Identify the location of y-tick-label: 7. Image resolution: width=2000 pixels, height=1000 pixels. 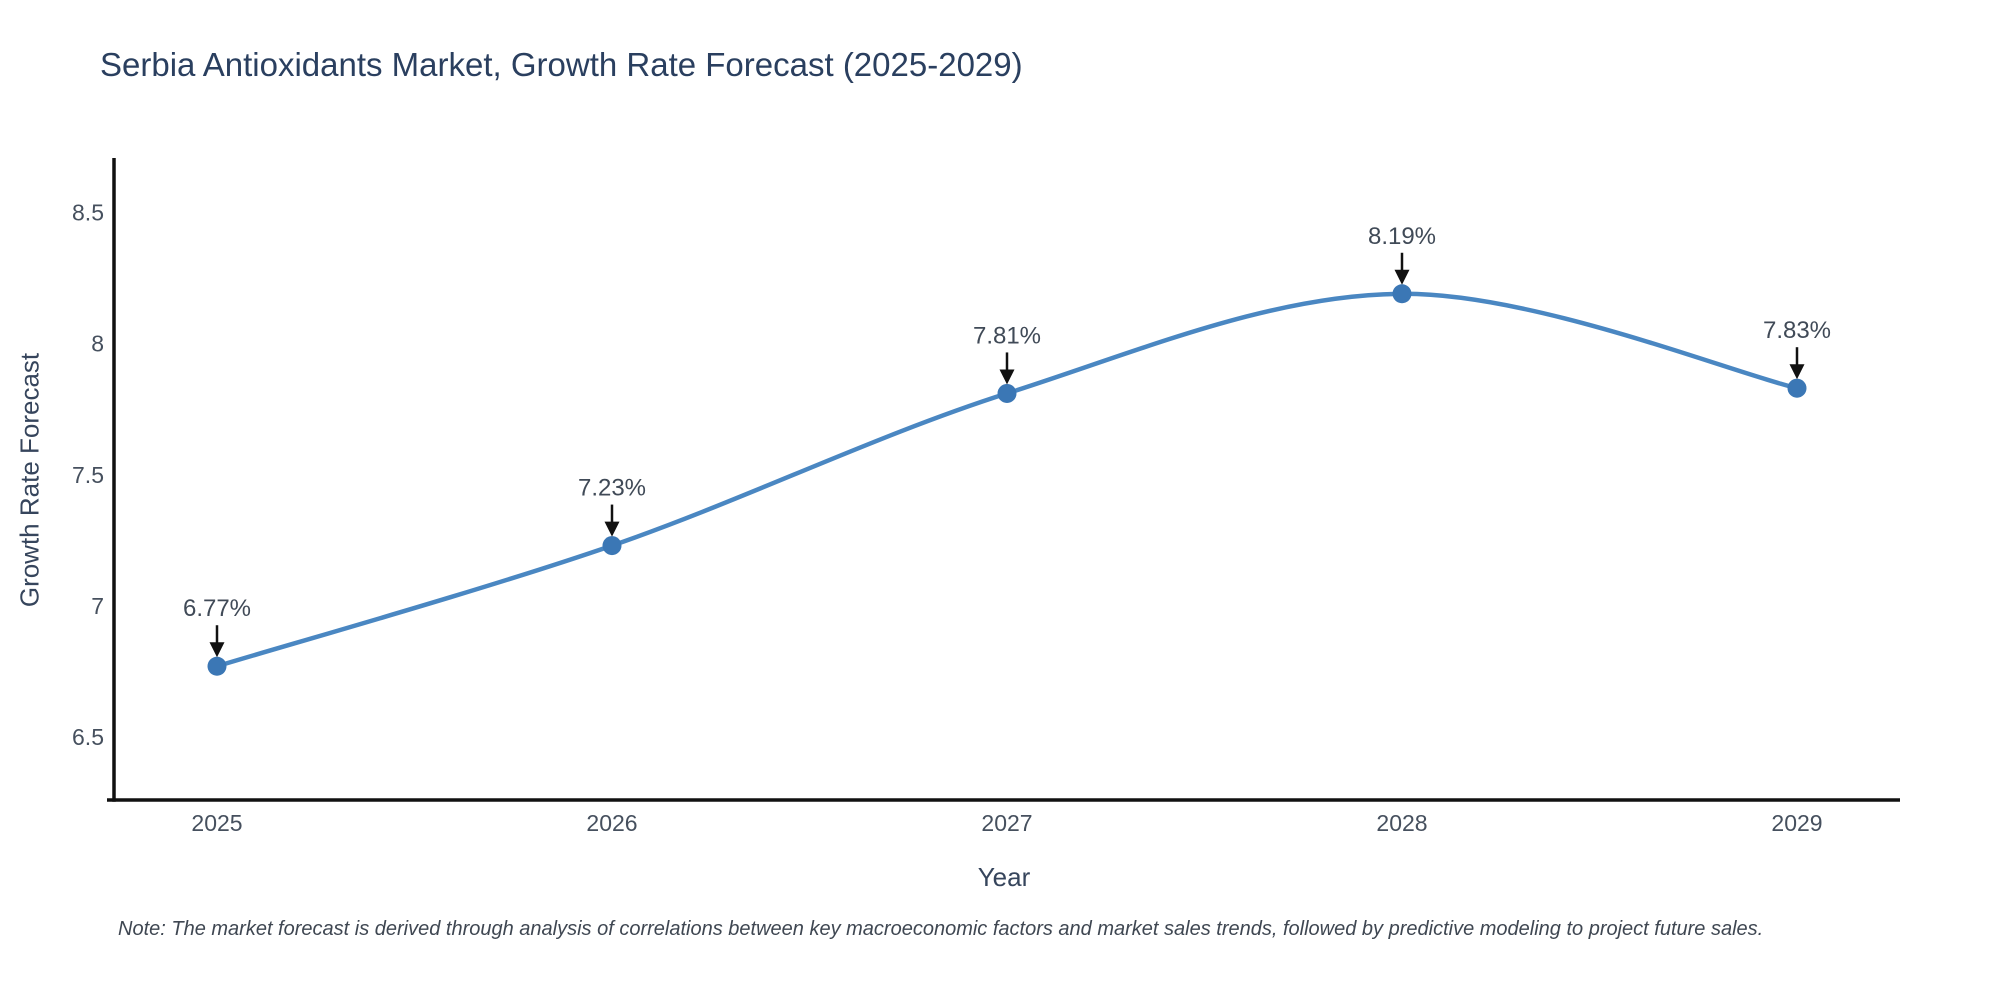
(97, 606).